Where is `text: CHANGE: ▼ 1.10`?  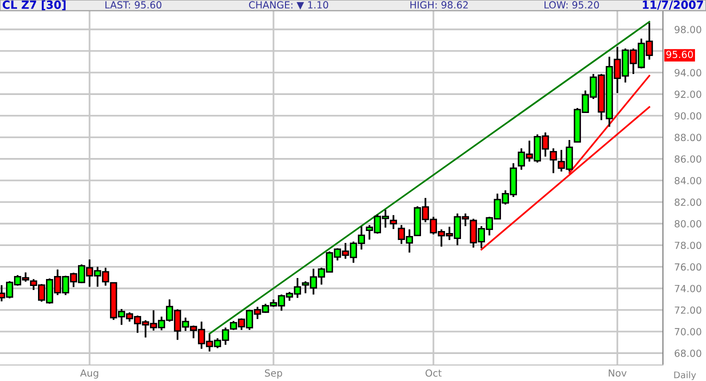
text: CHANGE: ▼ 1.10 is located at coordinates (288, 5).